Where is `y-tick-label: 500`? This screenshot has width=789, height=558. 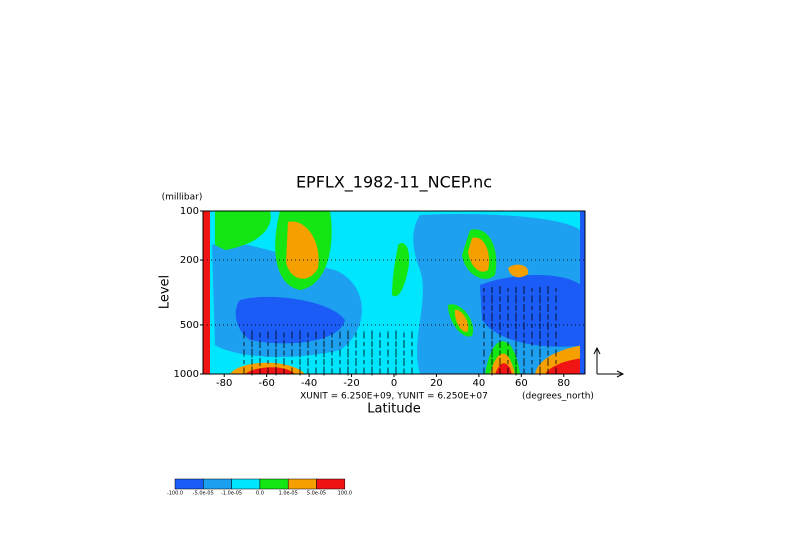 y-tick-label: 500 is located at coordinates (189, 325).